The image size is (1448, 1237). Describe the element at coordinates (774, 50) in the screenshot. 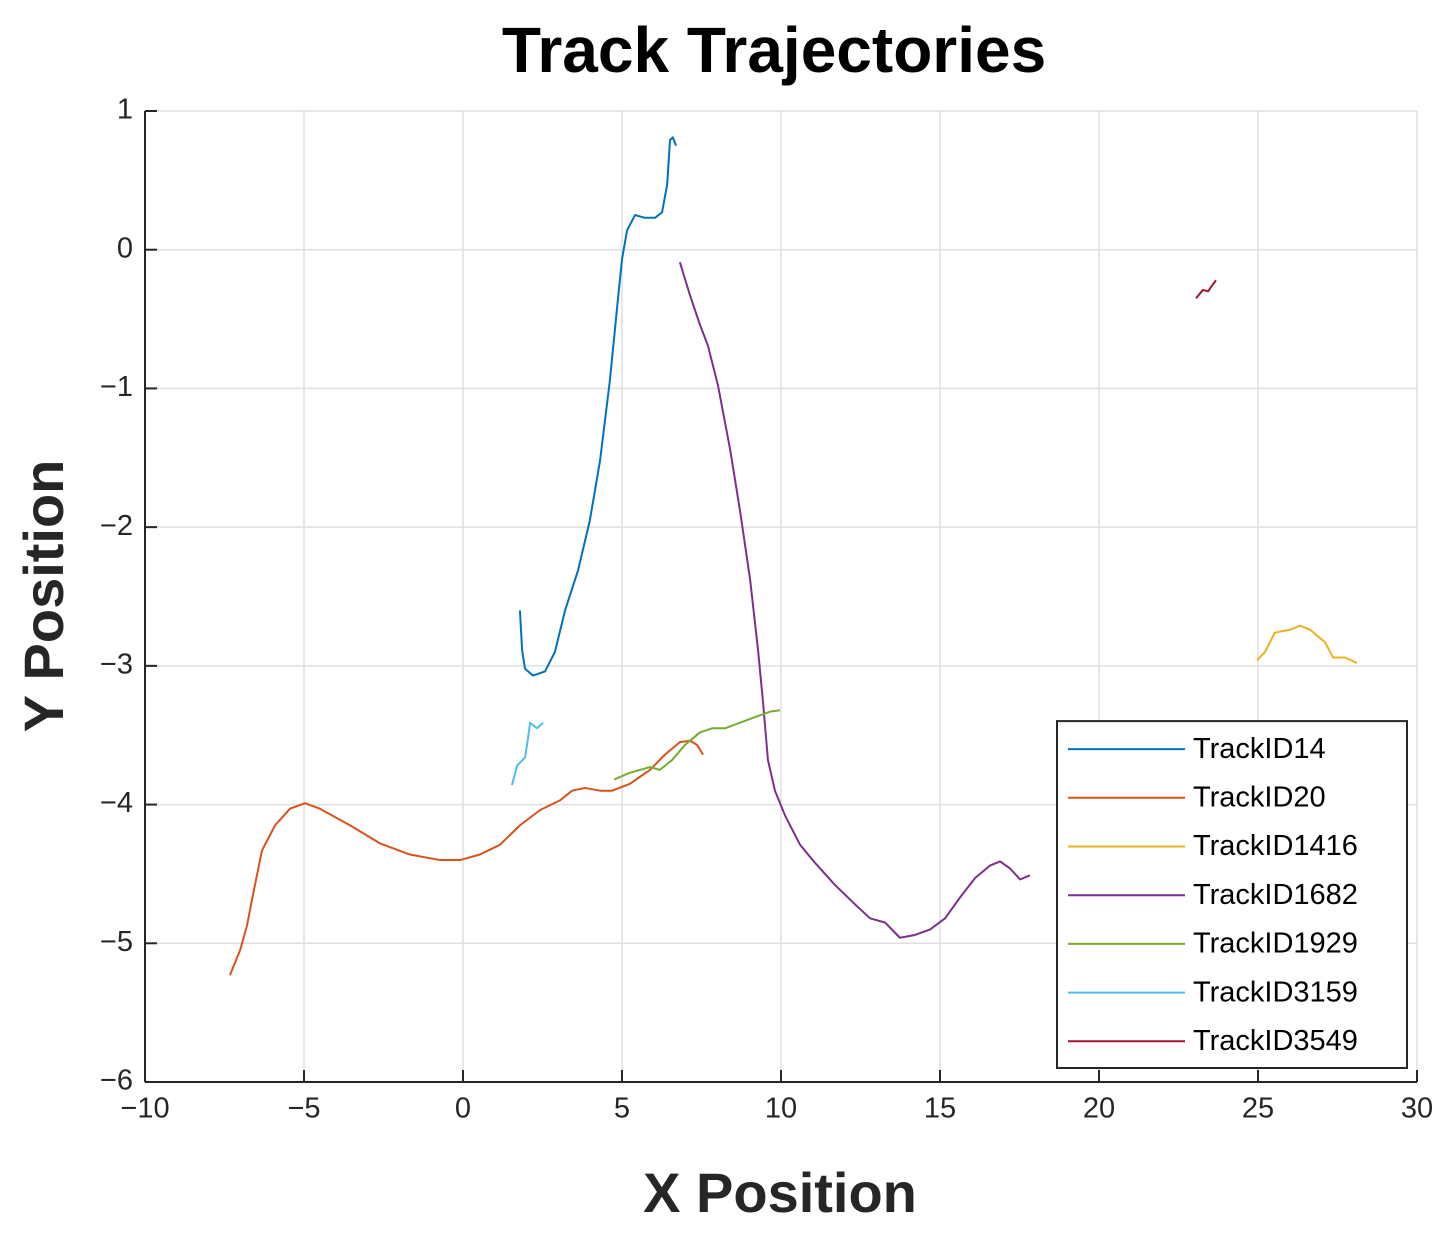

I see `chart-title: Track Trajectories` at that location.